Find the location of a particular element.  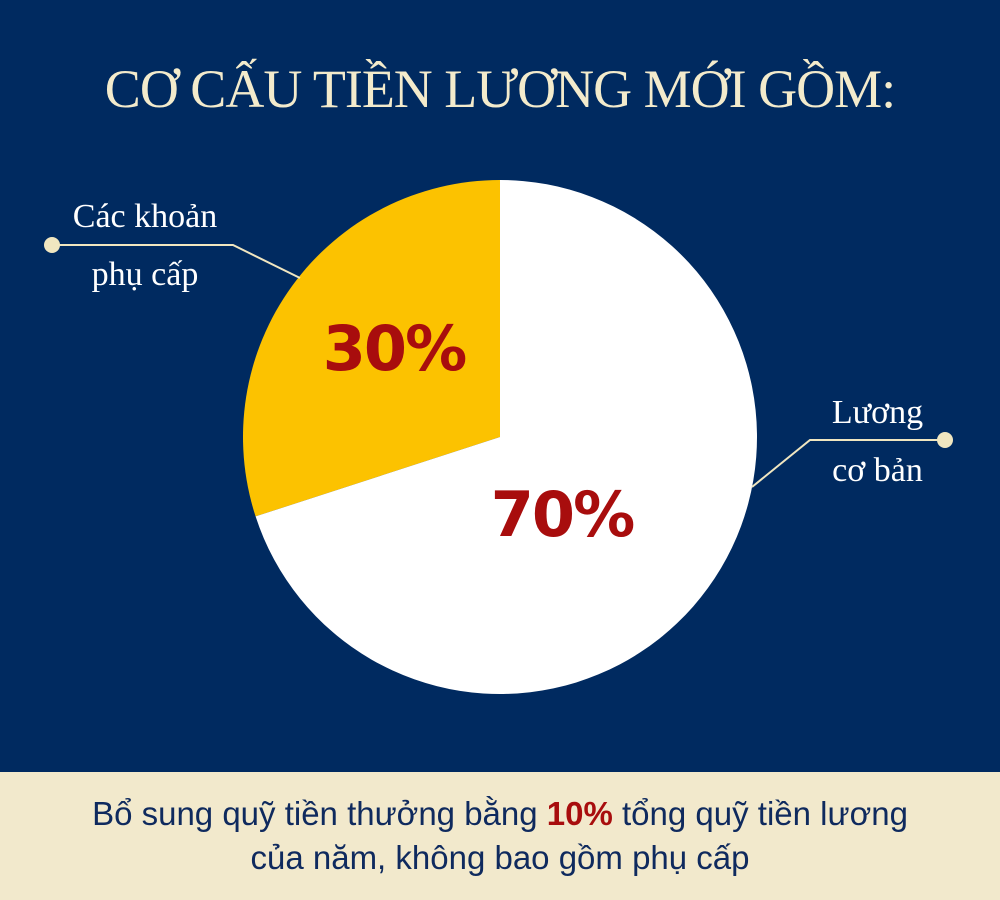

slice-label-allowances: Các khoản phụ cấp is located at coordinates (145, 246).